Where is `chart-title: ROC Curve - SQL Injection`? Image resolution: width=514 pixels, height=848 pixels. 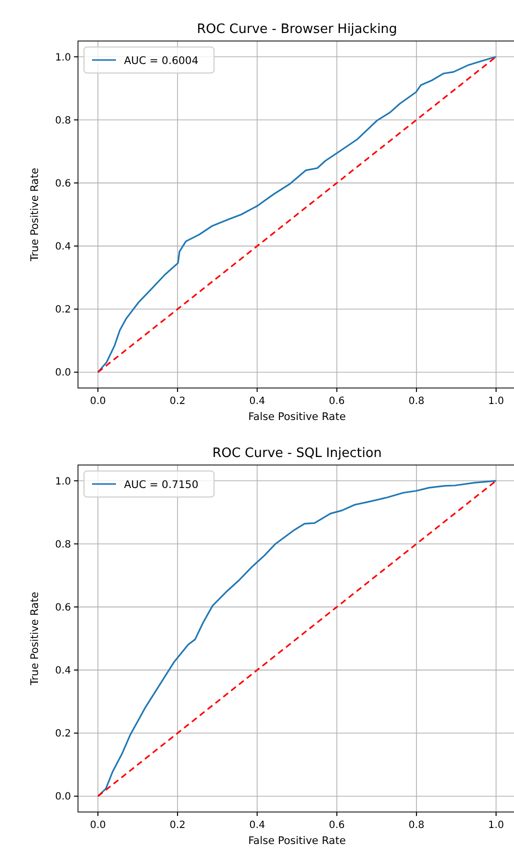
chart-title: ROC Curve - SQL Injection is located at coordinates (297, 453).